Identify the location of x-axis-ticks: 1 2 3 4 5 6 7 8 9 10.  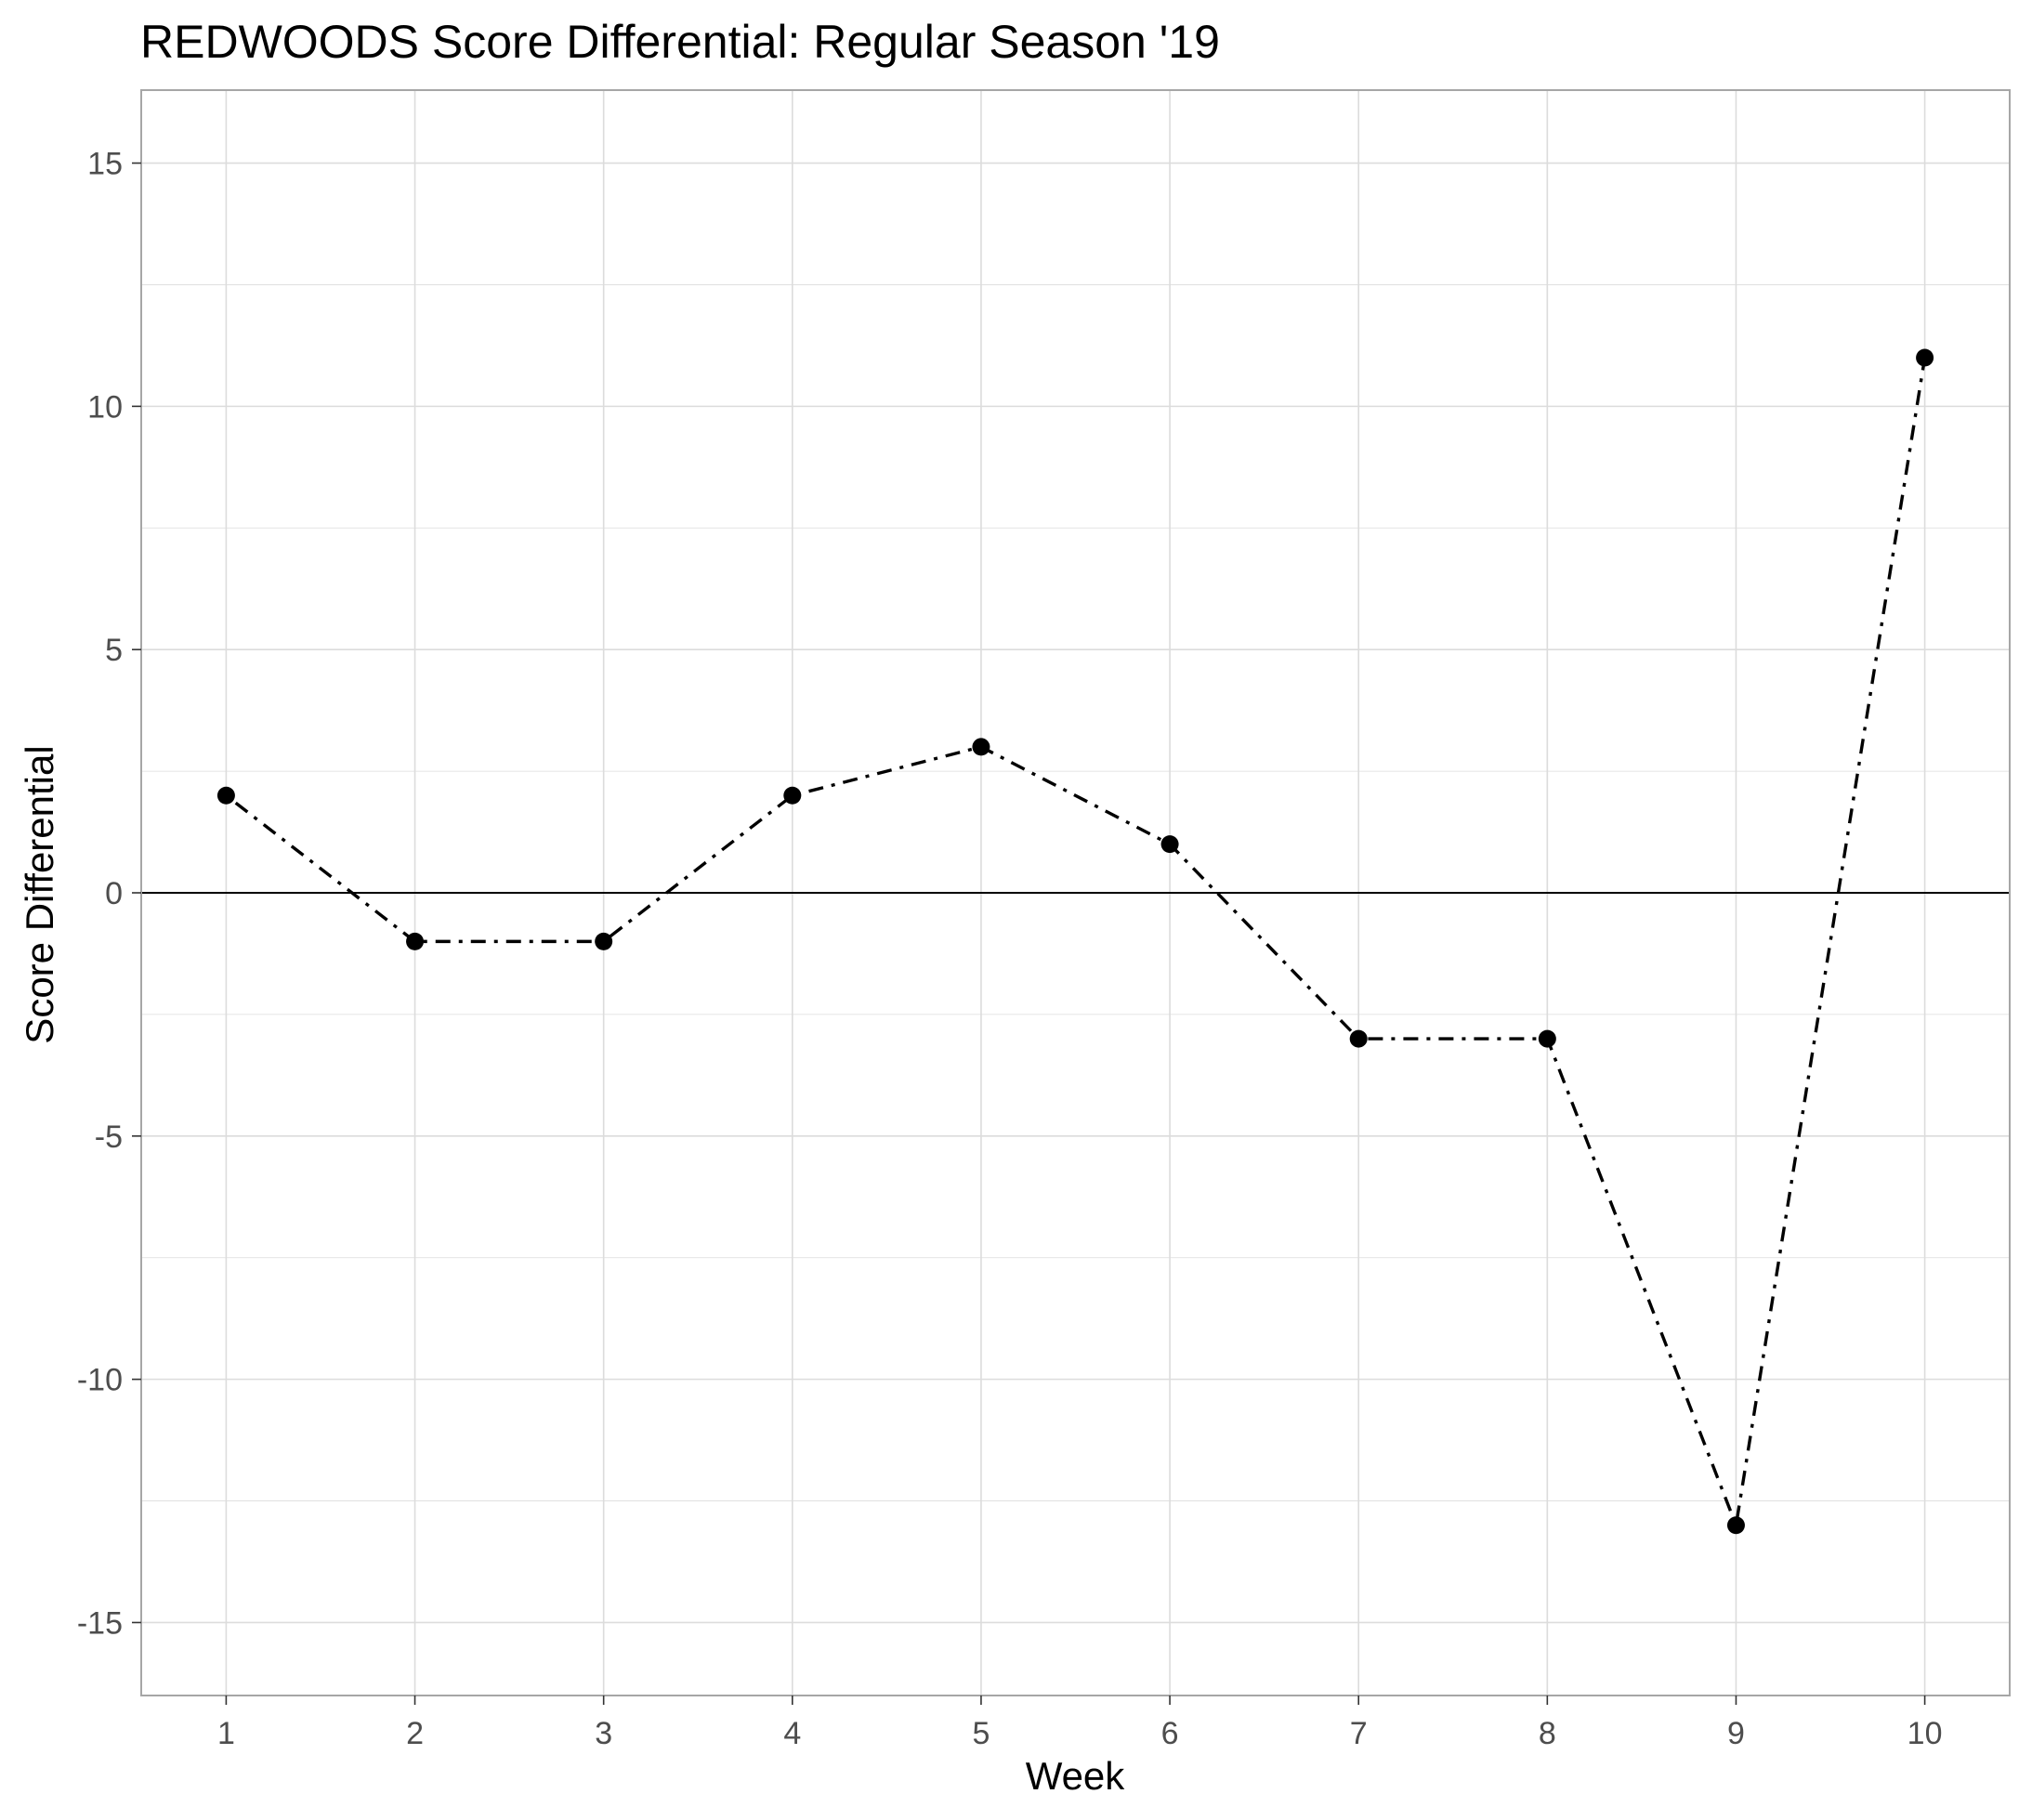
(1080, 1723).